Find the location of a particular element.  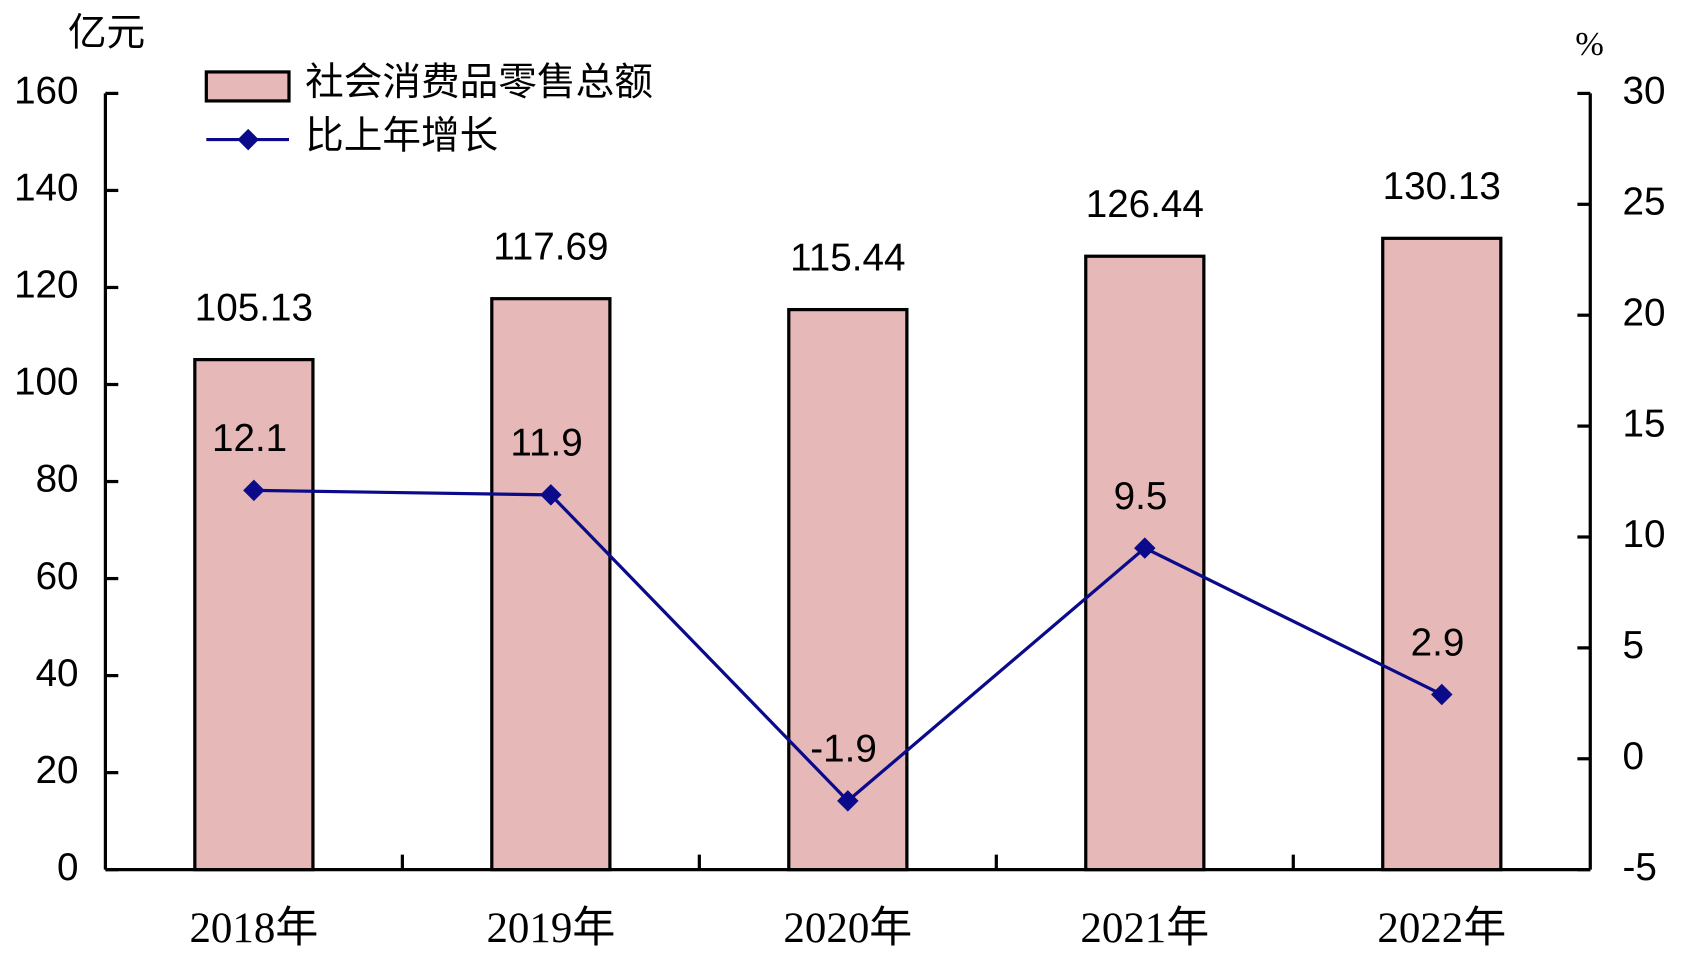

y-tick-label: 80 is located at coordinates (57, 479).